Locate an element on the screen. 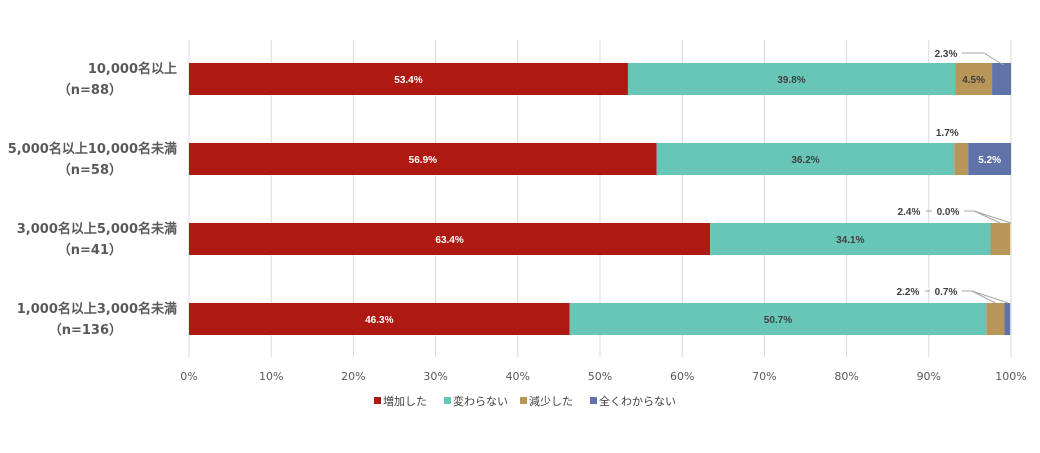 The width and height of the screenshot is (1040, 453). legend-label: 増加した is located at coordinates (405, 401).